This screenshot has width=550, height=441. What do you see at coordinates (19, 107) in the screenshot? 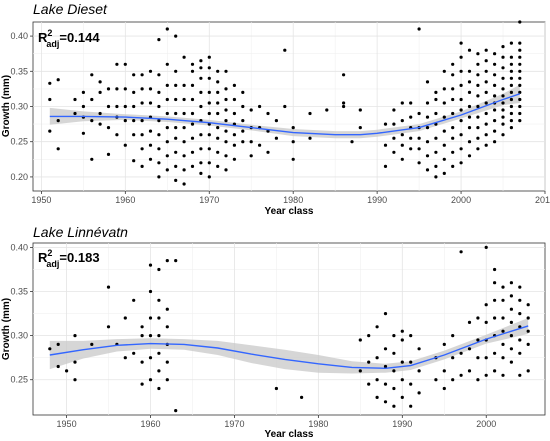
I see `y-tick-label: 0.30` at bounding box center [19, 107].